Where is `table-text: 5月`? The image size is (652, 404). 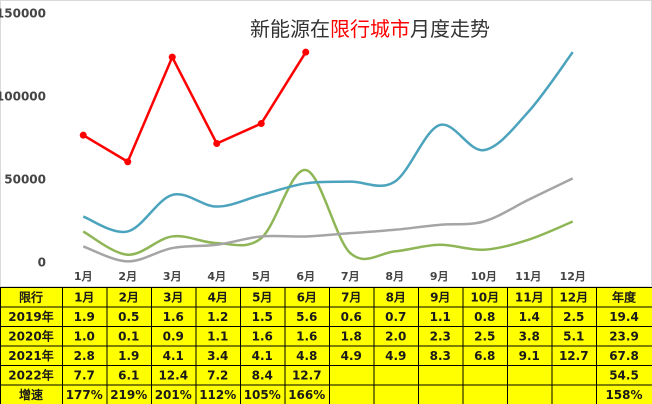 table-text: 5月 is located at coordinates (262, 297).